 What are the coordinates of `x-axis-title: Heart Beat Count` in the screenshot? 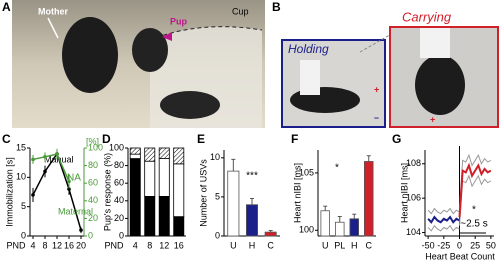 It's located at (460, 256).